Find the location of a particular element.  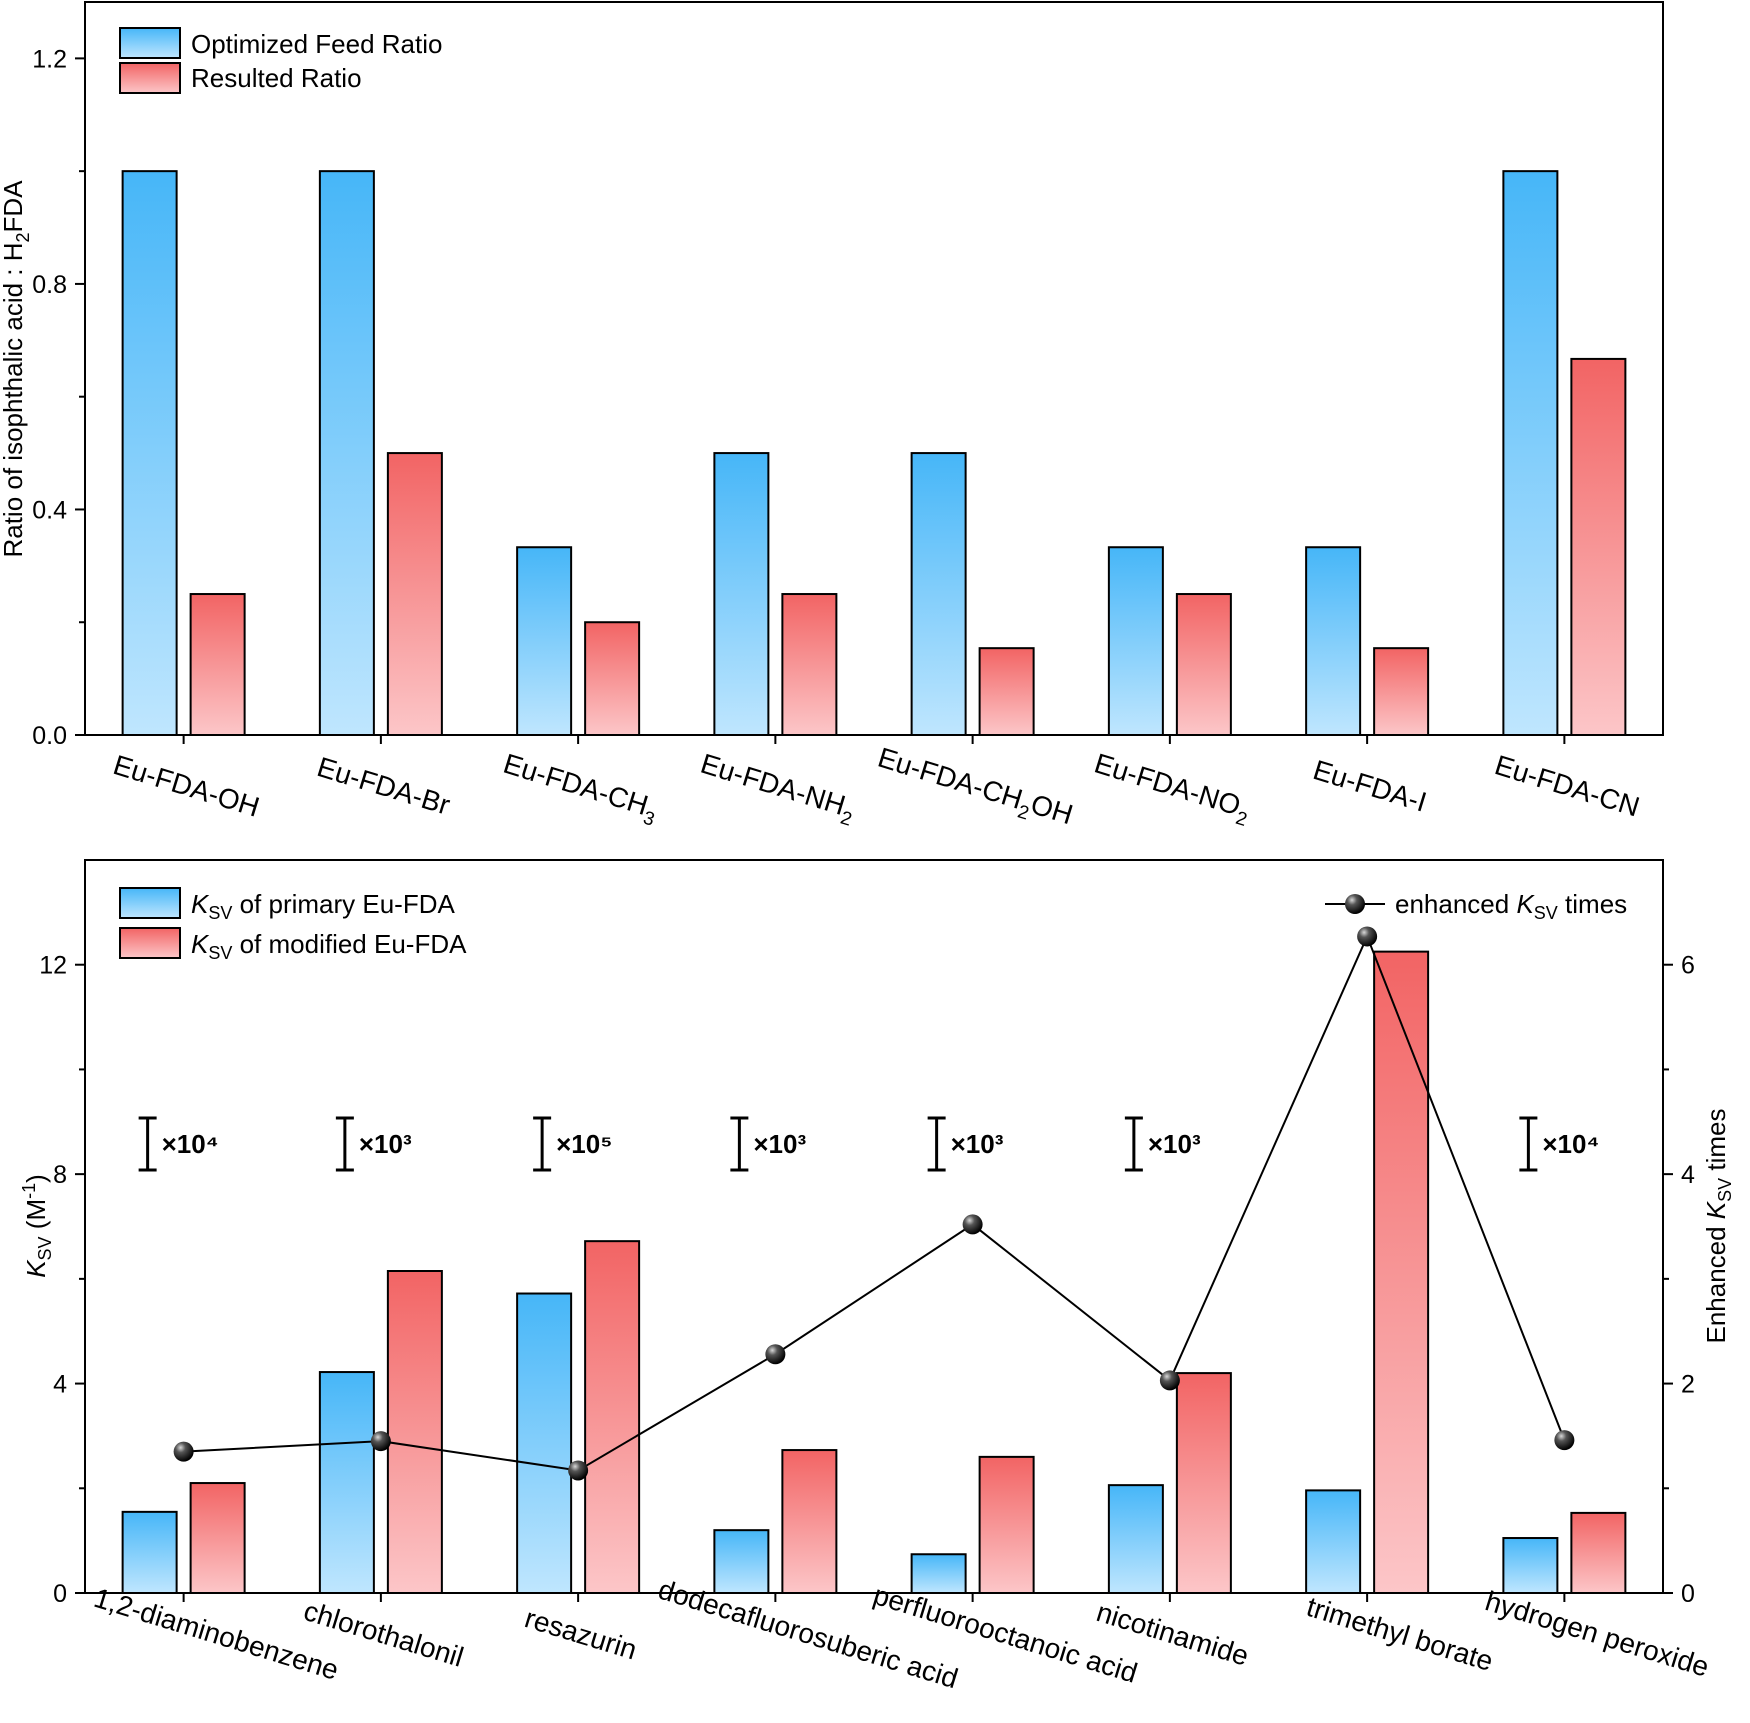

ksv-category-label: trimethyl borate is located at coordinates (1400, 1634).